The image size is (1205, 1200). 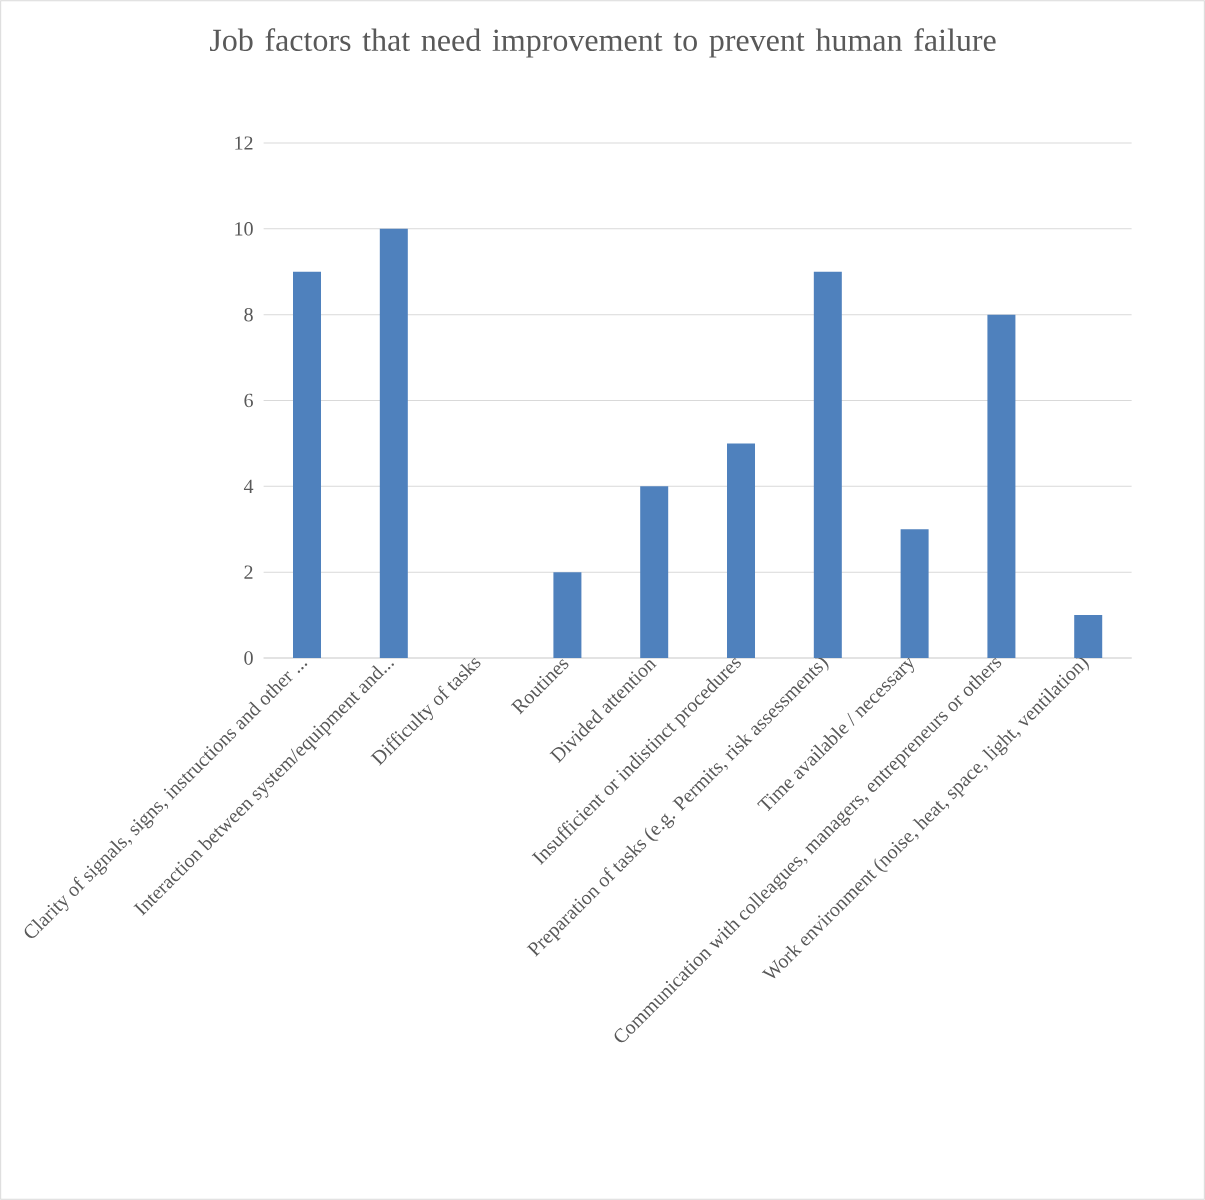 What do you see at coordinates (248, 486) in the screenshot?
I see `y-tick-label: 4` at bounding box center [248, 486].